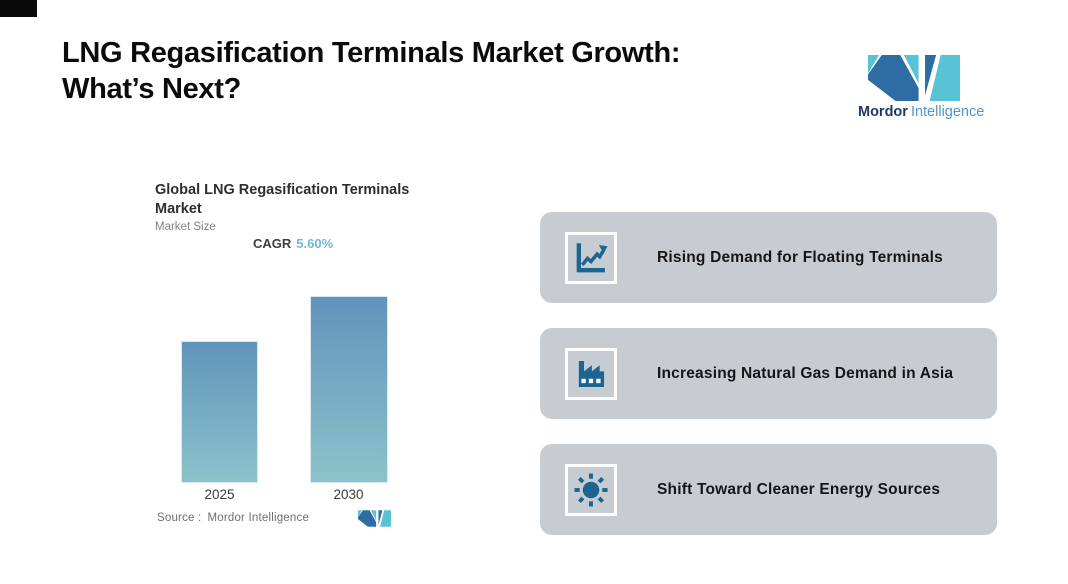 Image resolution: width=1068 pixels, height=584 pixels. I want to click on factory-icon, so click(591, 373).